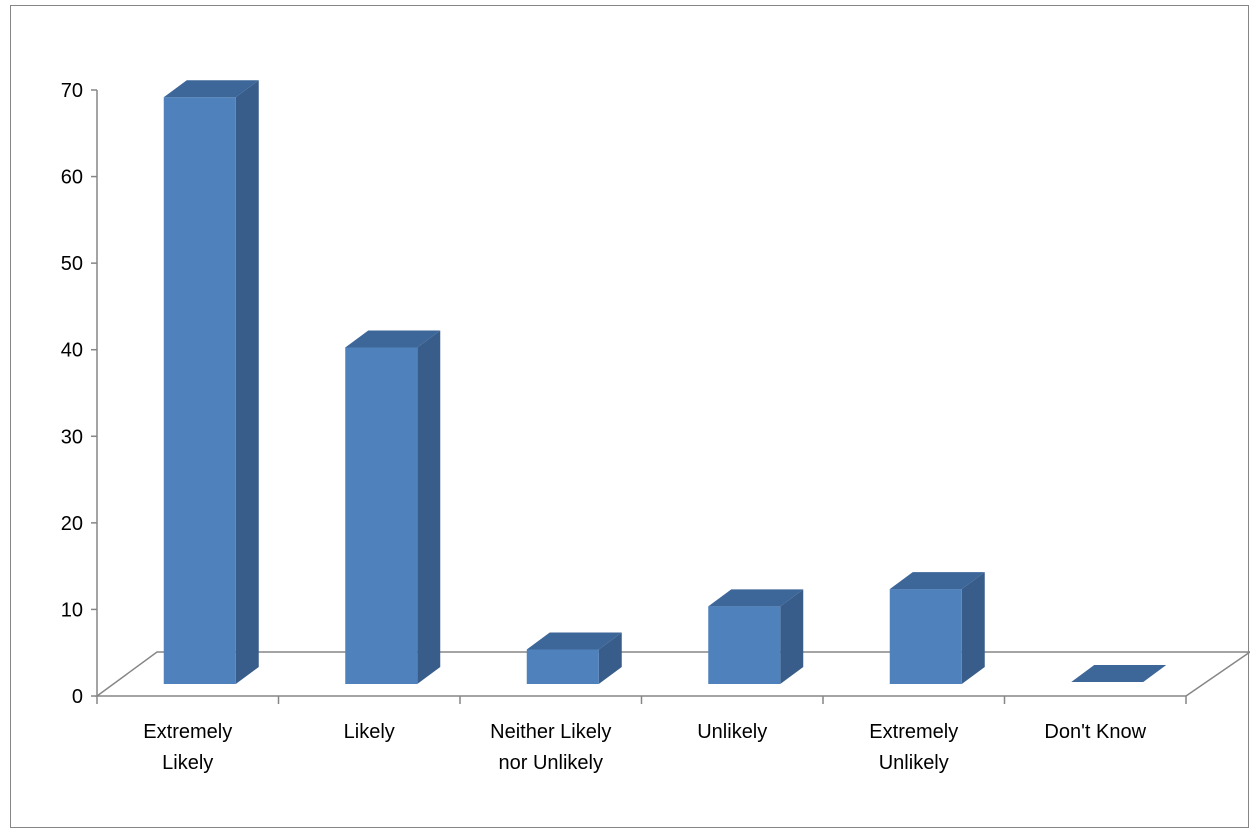 This screenshot has width=1250, height=830. I want to click on chart-floor, so click(672, 674).